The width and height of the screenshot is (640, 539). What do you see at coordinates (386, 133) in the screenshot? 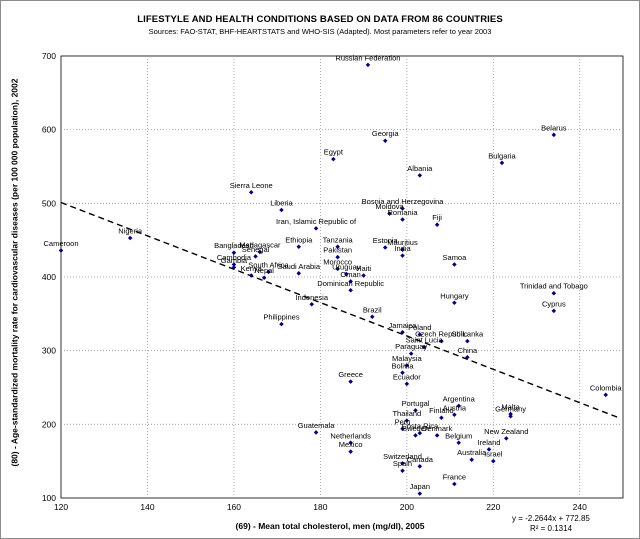
I see `point-label: Georgia` at bounding box center [386, 133].